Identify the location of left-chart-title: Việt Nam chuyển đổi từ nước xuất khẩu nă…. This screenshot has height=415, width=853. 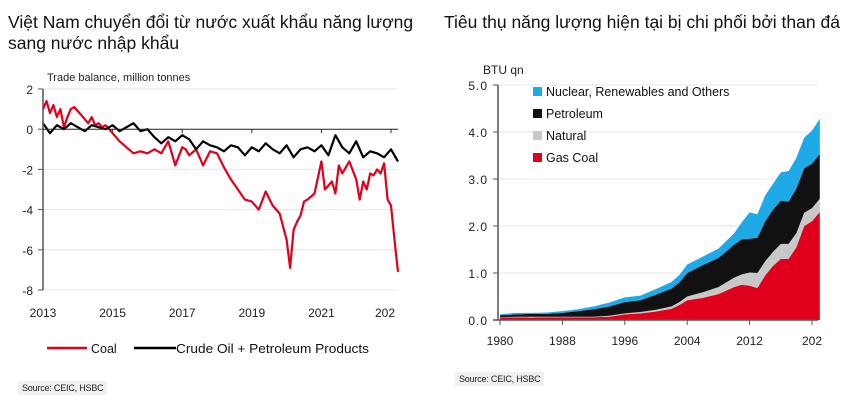
(211, 32).